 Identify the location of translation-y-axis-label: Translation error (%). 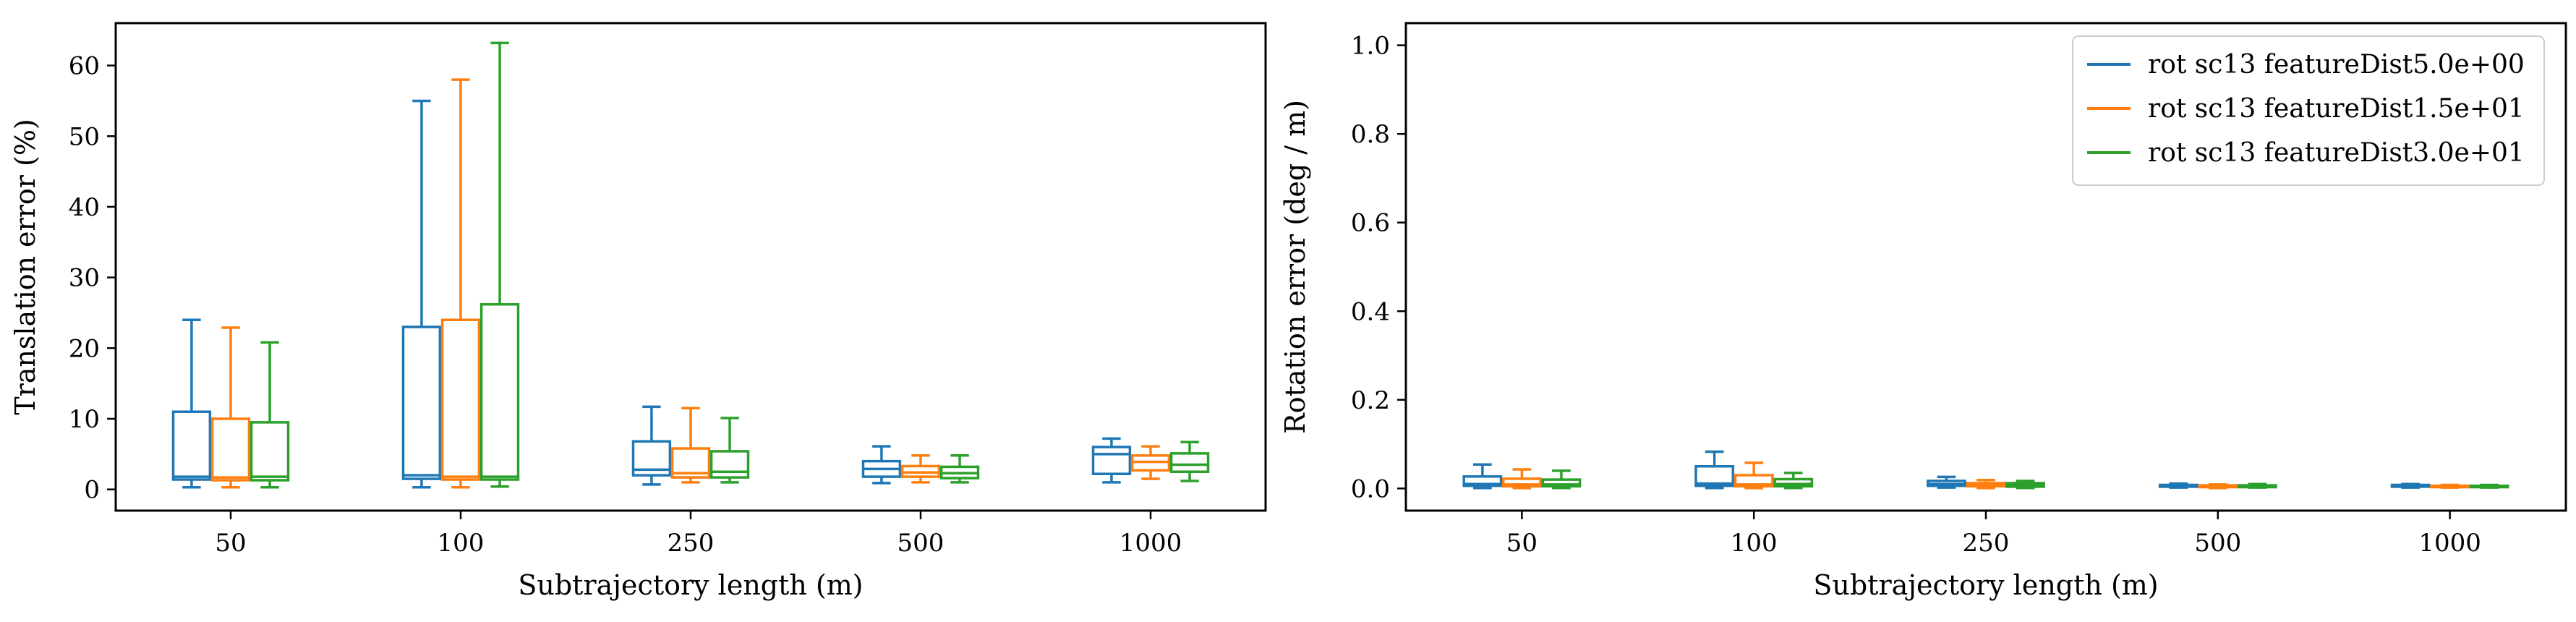
(25, 267).